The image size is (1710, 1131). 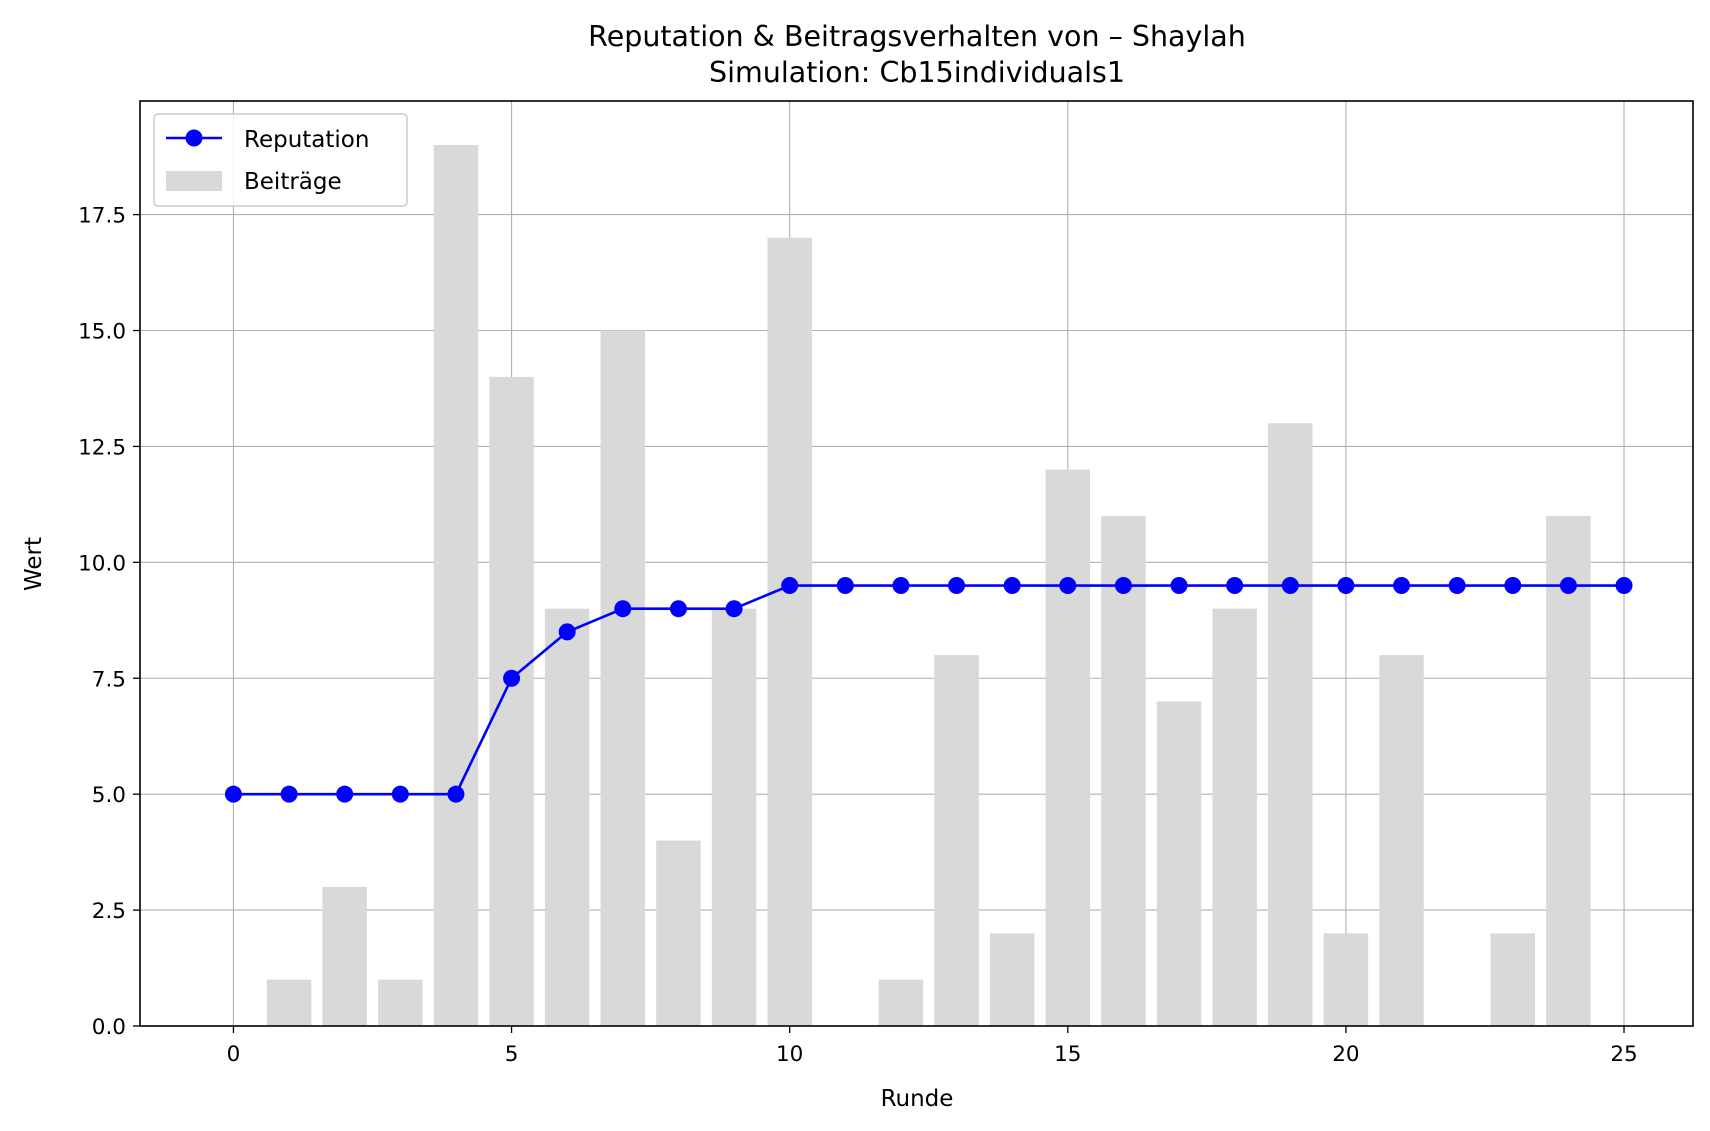 I want to click on y-tick-label: 15.0, so click(x=102, y=332).